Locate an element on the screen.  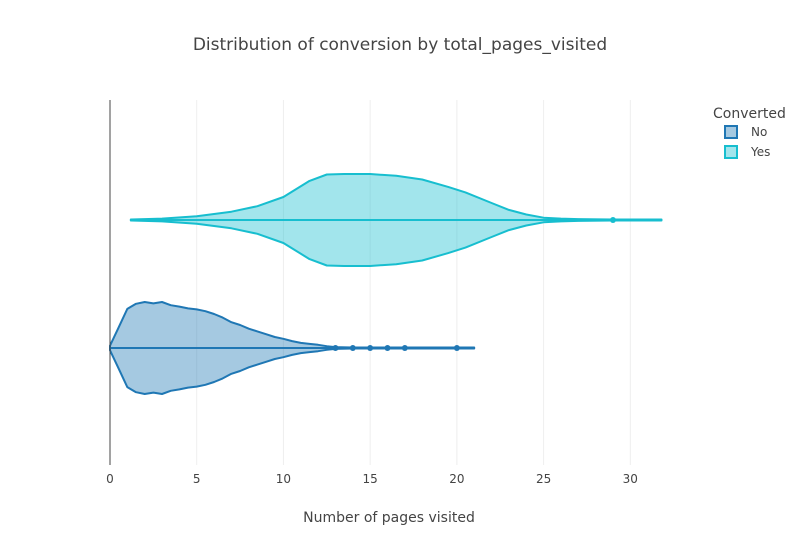
legend-title: Converted is located at coordinates (749, 114).